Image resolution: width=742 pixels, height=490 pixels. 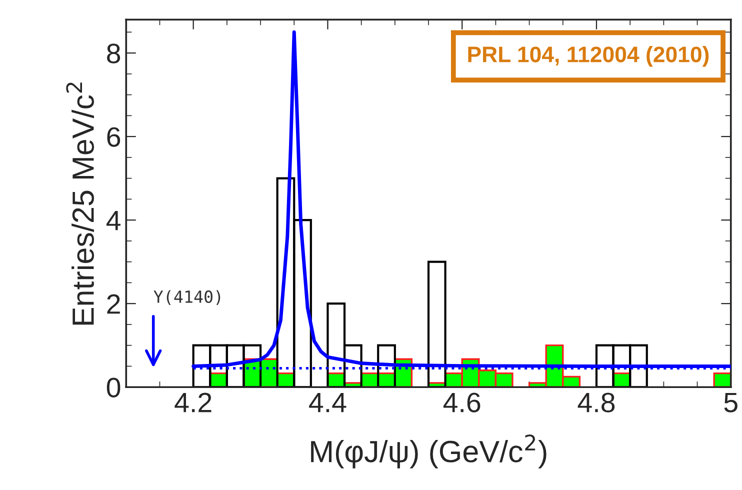 I want to click on x-tick-label: 4.2, so click(x=193, y=402).